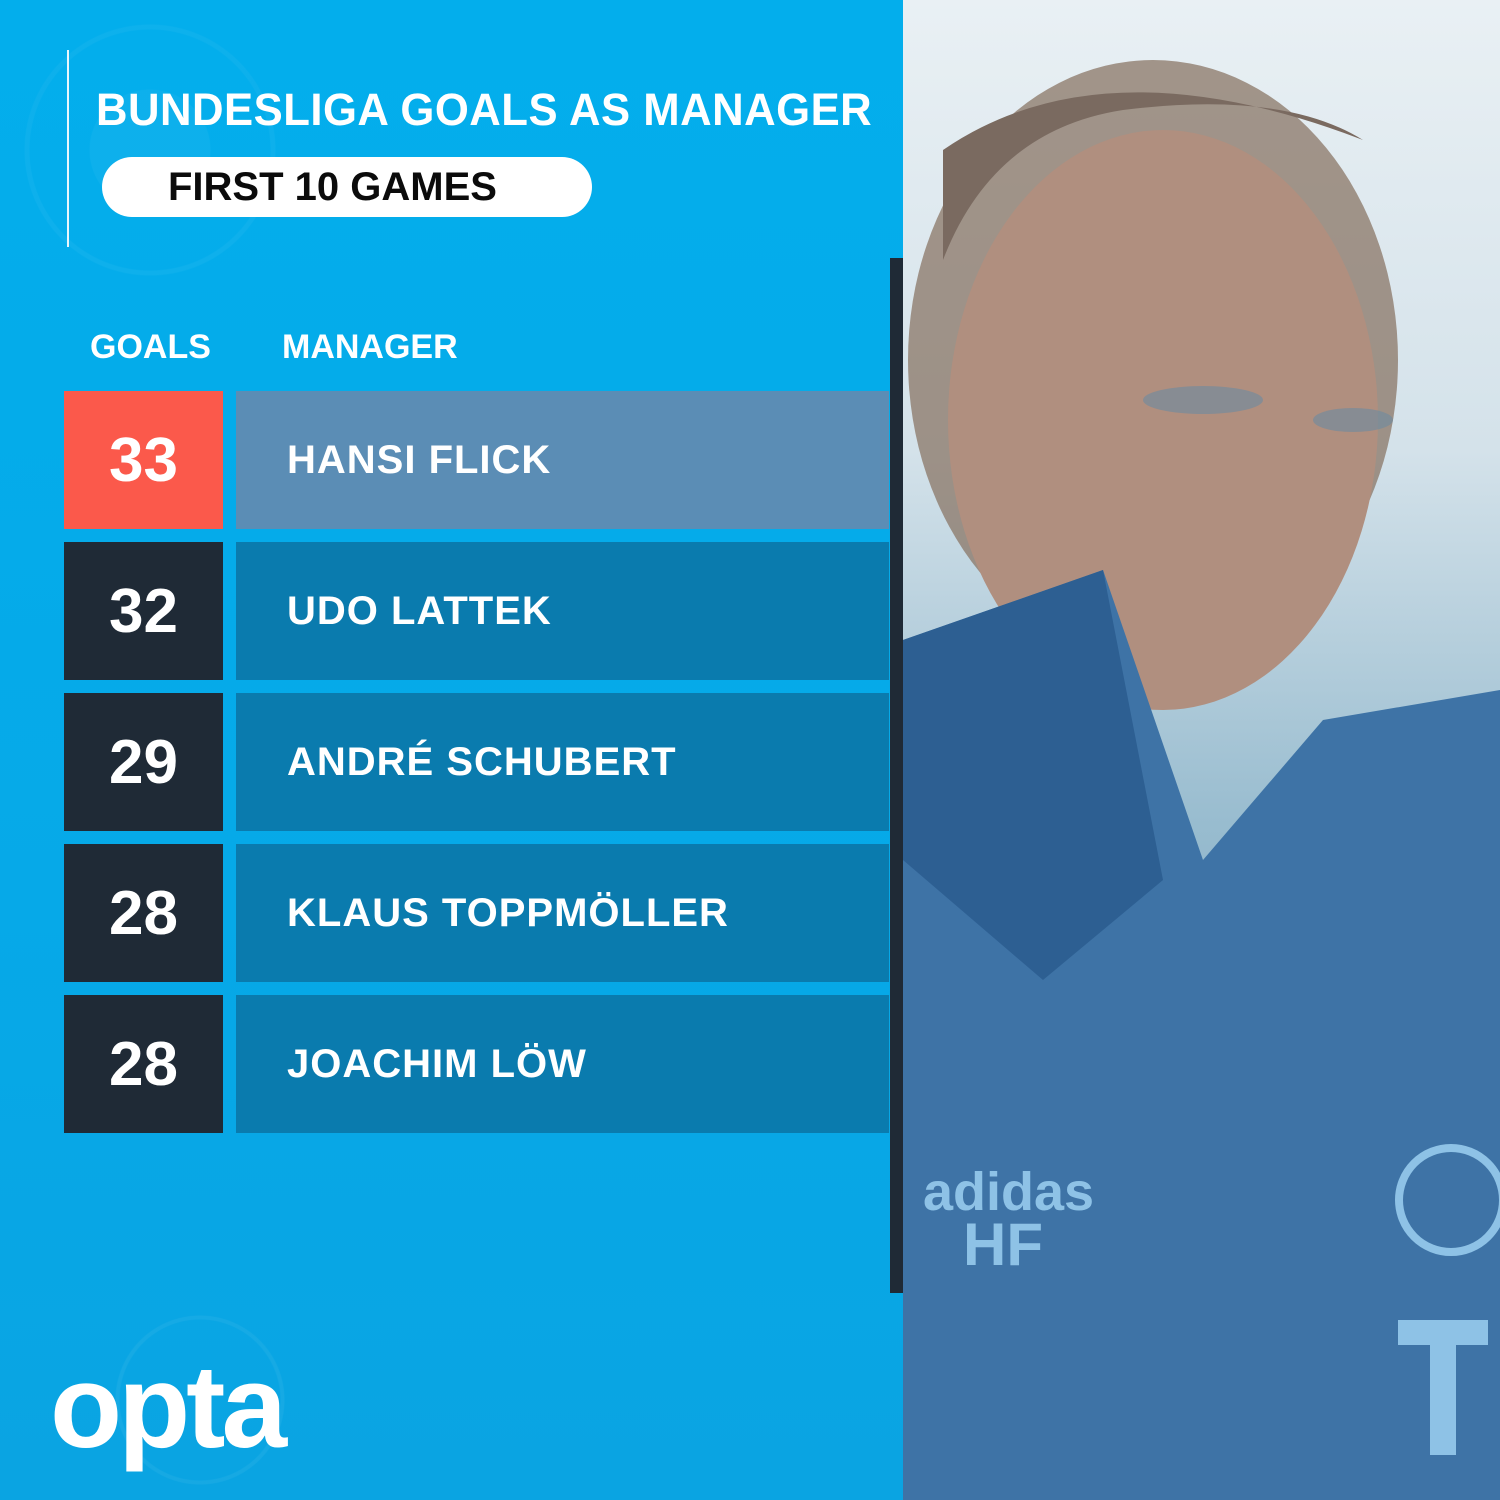 This screenshot has height=1500, width=1500. Describe the element at coordinates (484, 109) in the screenshot. I see `chart-title: BUNDESLIGA GOALS AS MANAGER` at that location.